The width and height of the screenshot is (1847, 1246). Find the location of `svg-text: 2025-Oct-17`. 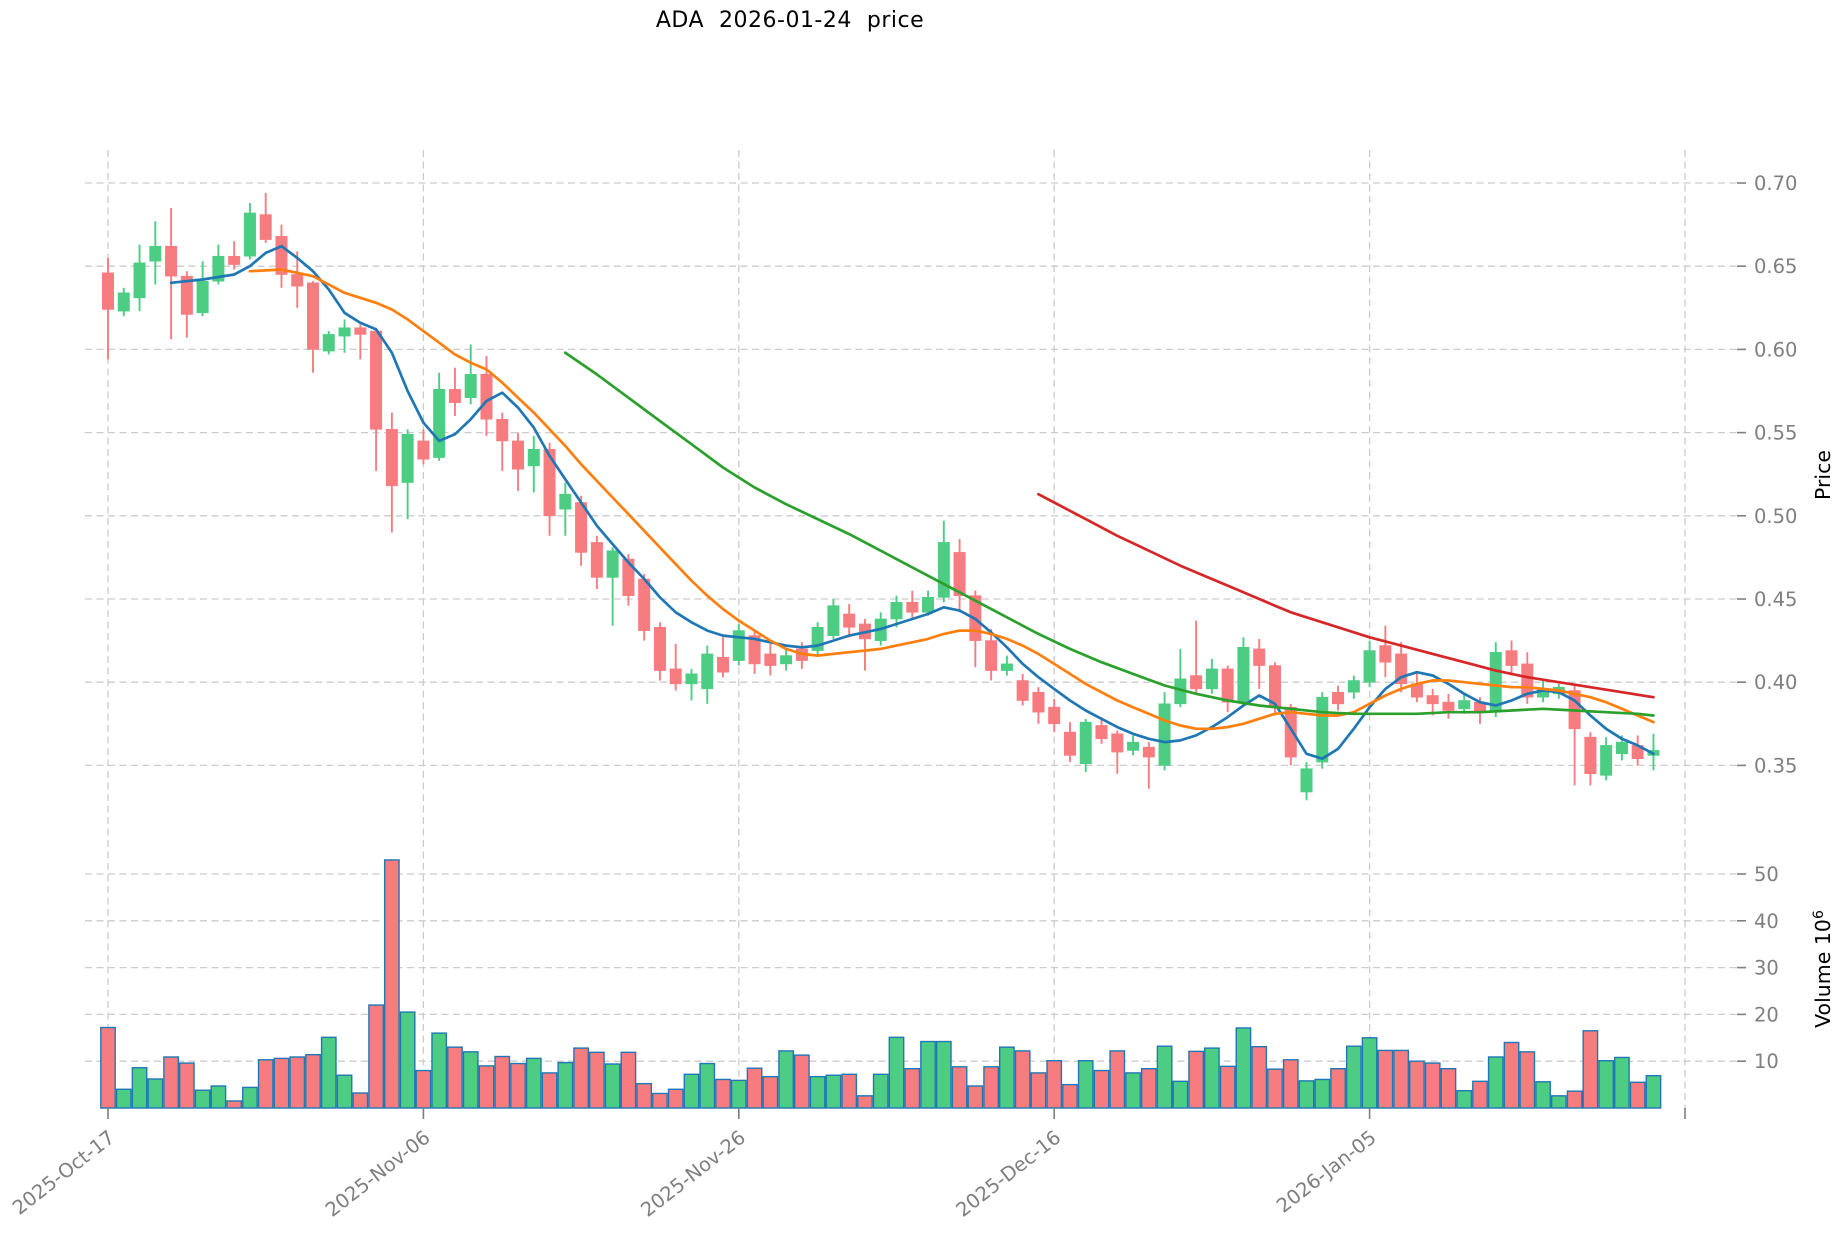

svg-text: 2025-Oct-17 is located at coordinates (63, 1173).